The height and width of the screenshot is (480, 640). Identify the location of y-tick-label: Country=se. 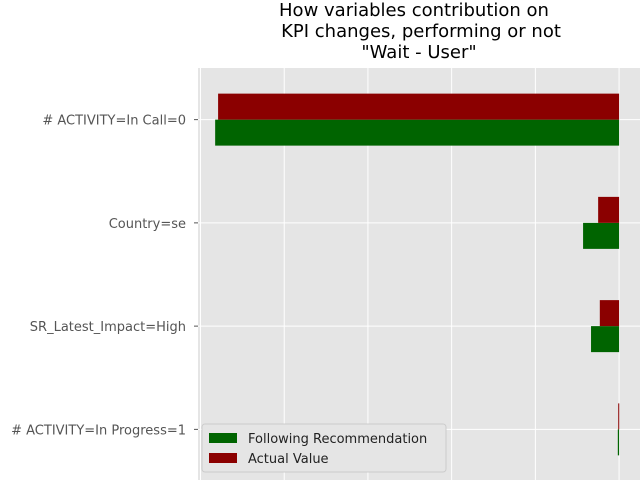
(147, 224).